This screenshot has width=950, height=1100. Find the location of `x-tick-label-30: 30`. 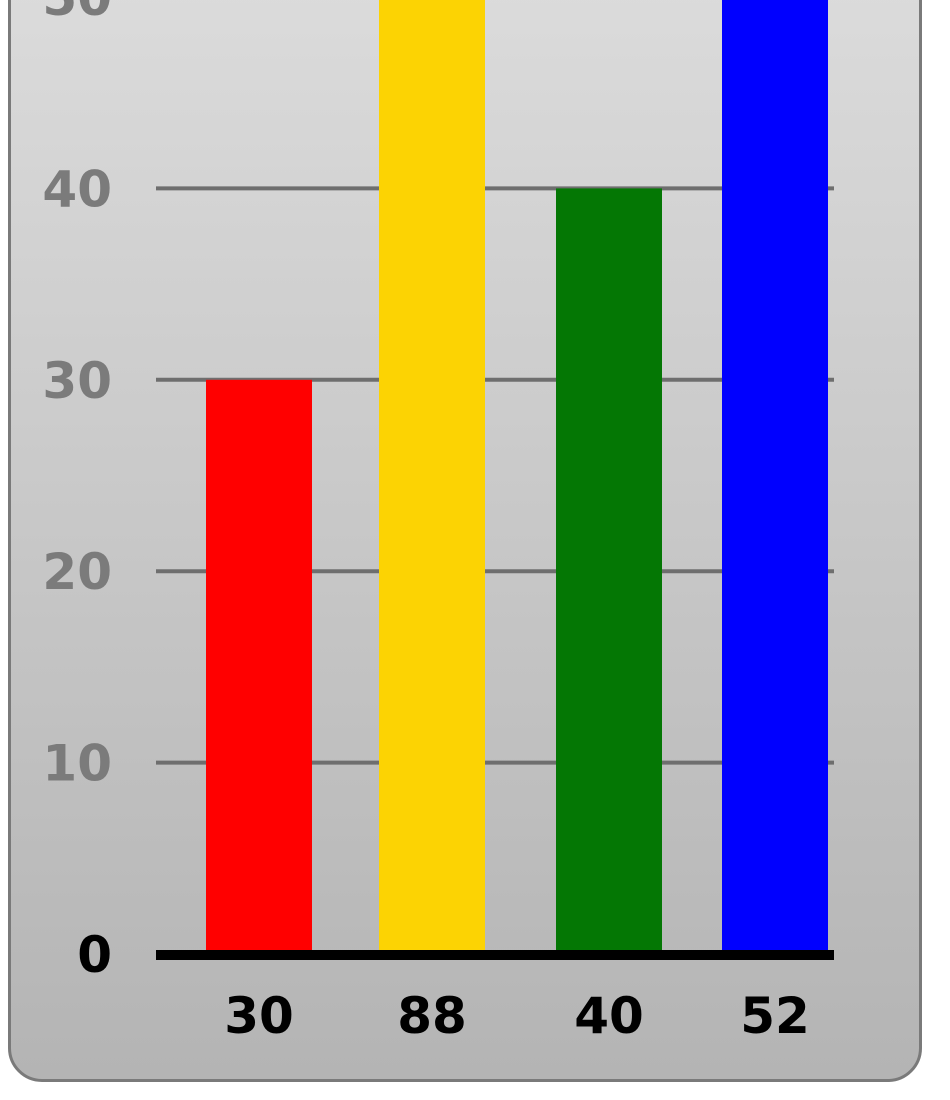

x-tick-label-30: 30 is located at coordinates (259, 1016).